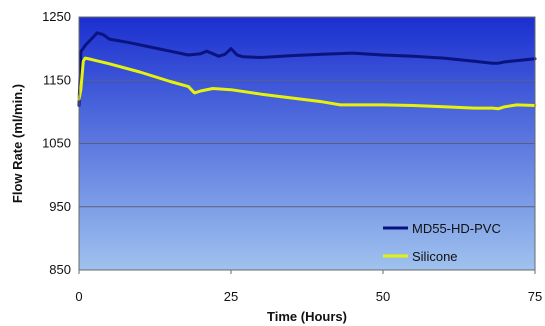 Image resolution: width=545 pixels, height=326 pixels. I want to click on series-line-silicone, so click(307, 83).